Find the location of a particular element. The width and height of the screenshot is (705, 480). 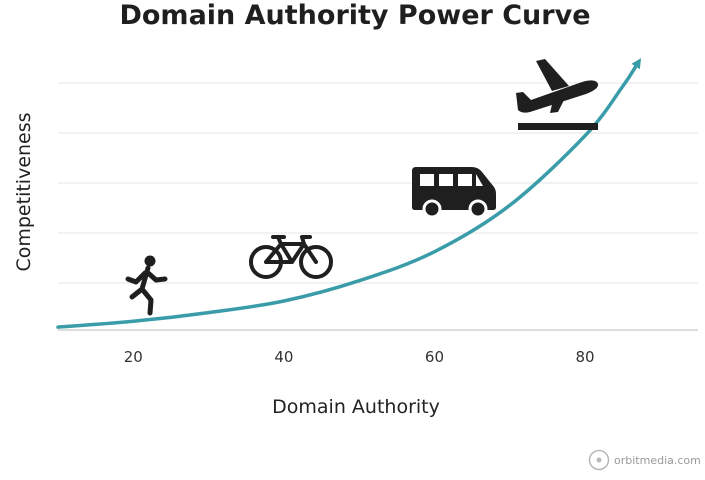

x-ticks: 20 40 60 80 is located at coordinates (359, 357).